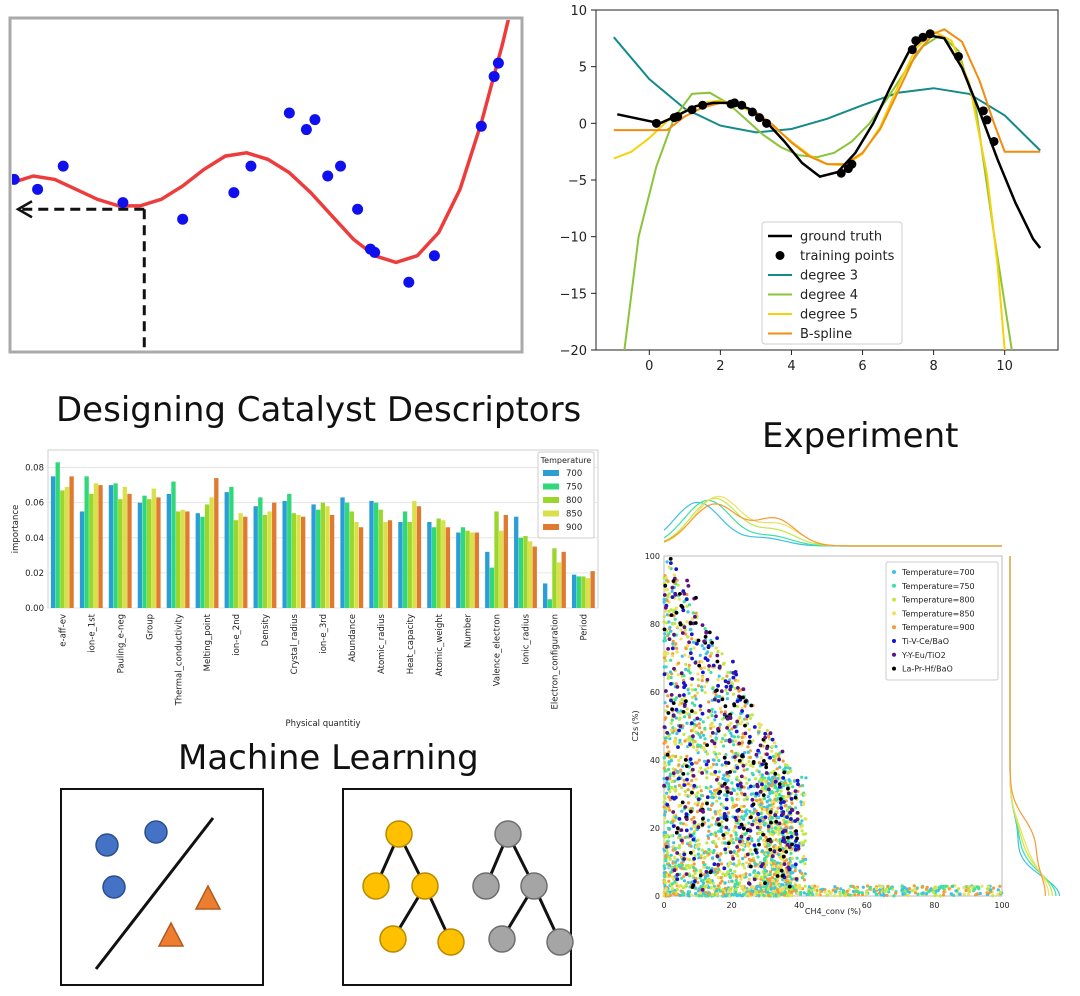  Describe the element at coordinates (574, 528) in the screenshot. I see `legend-label: 900` at that location.